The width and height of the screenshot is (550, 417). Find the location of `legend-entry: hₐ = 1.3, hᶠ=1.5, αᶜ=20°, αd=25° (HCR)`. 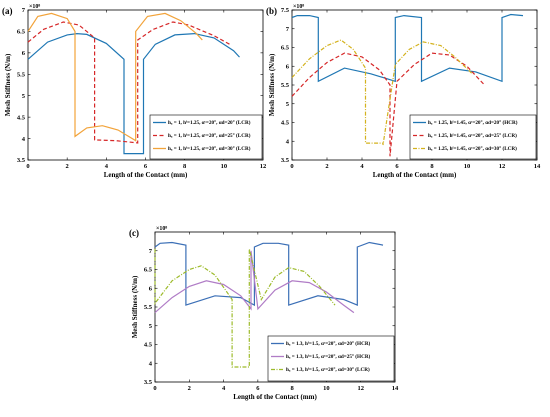

legend-entry: hₐ = 1.3, hᶠ=1.5, αᶜ=20°, αd=25° (HCR) is located at coordinates (328, 356).